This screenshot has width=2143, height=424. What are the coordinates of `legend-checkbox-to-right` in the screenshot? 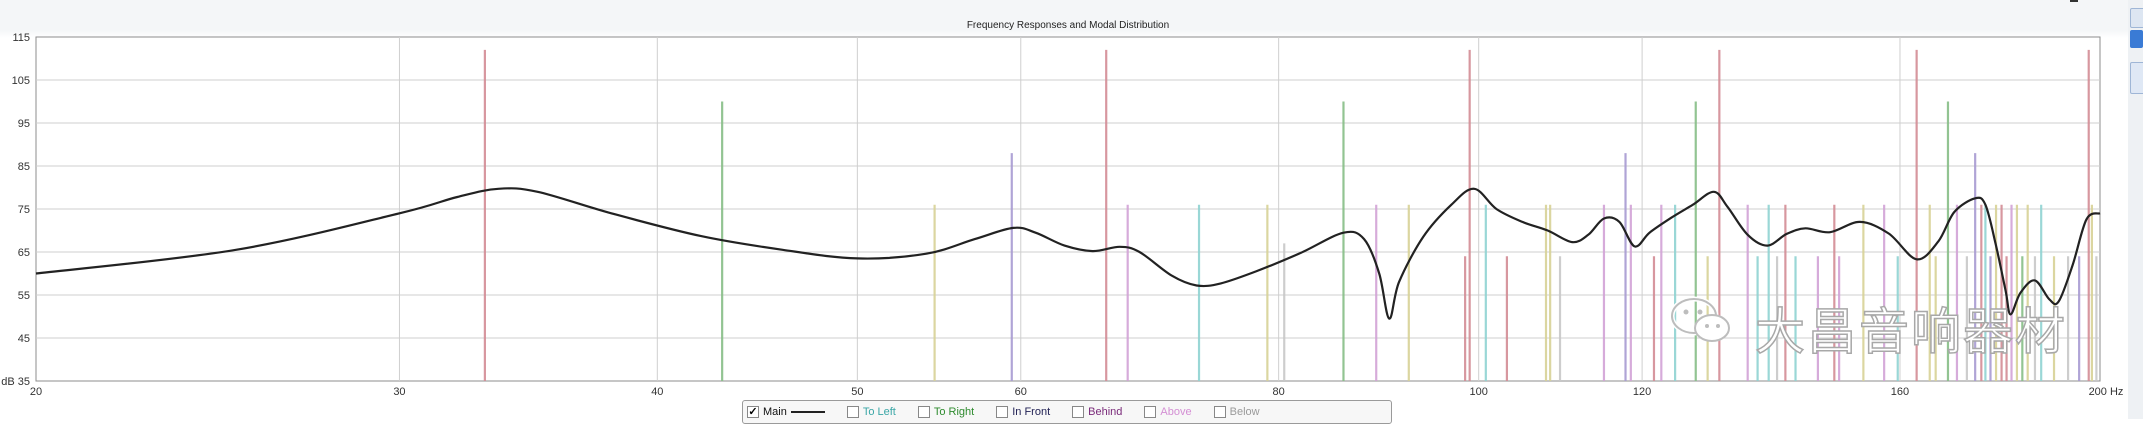 It's located at (923, 412).